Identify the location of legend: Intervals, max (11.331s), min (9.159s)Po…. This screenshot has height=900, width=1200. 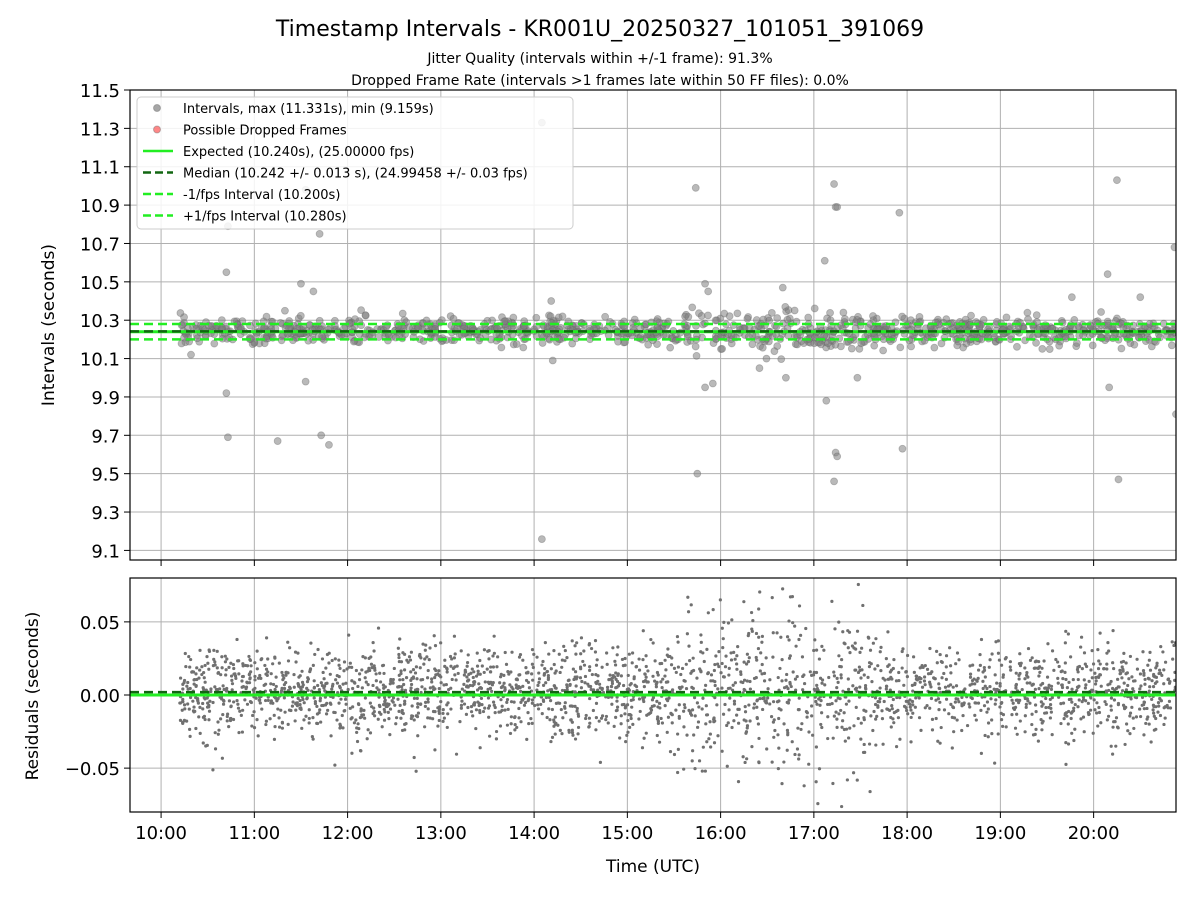
(355, 163).